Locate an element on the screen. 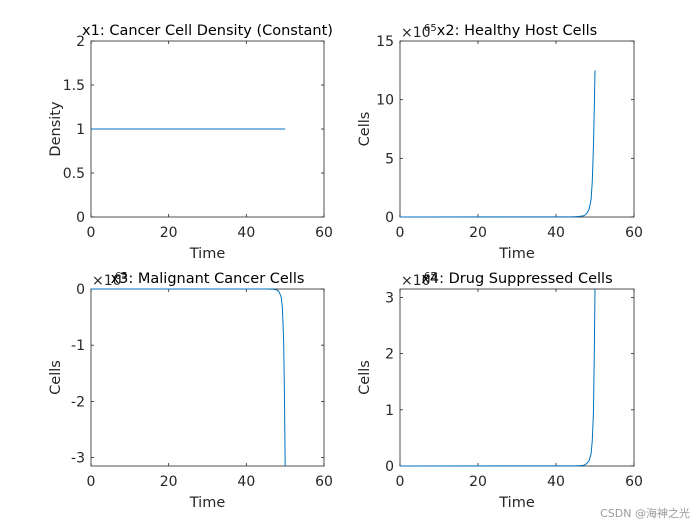 Image resolution: width=700 pixels, height=525 pixels. y-tick-label: 3 is located at coordinates (389, 298).